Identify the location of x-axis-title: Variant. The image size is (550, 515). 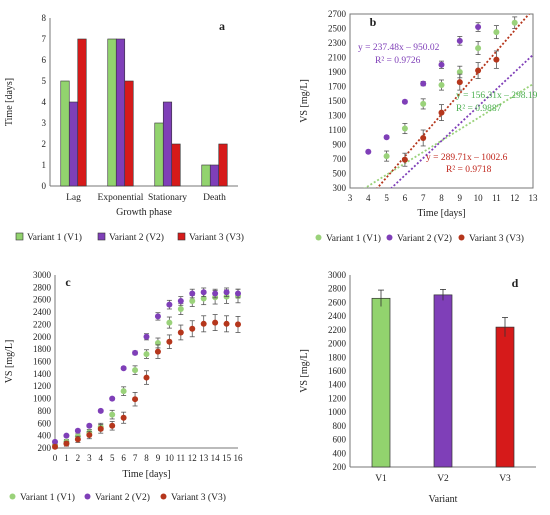
(443, 499).